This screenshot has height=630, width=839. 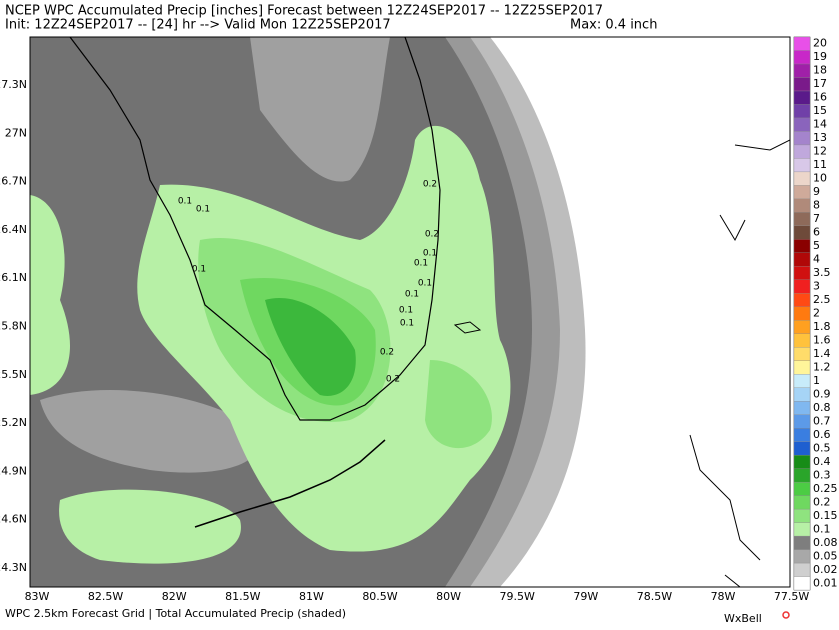 I want to click on lat-label: 26.1N, so click(x=13, y=277).